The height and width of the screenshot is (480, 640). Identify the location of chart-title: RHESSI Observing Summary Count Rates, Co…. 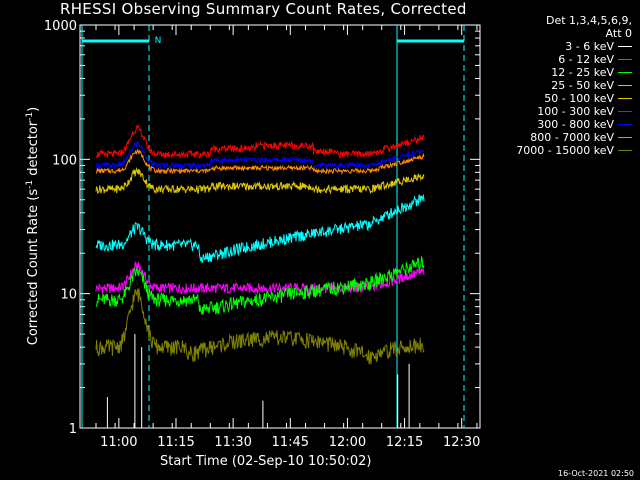
(263, 9).